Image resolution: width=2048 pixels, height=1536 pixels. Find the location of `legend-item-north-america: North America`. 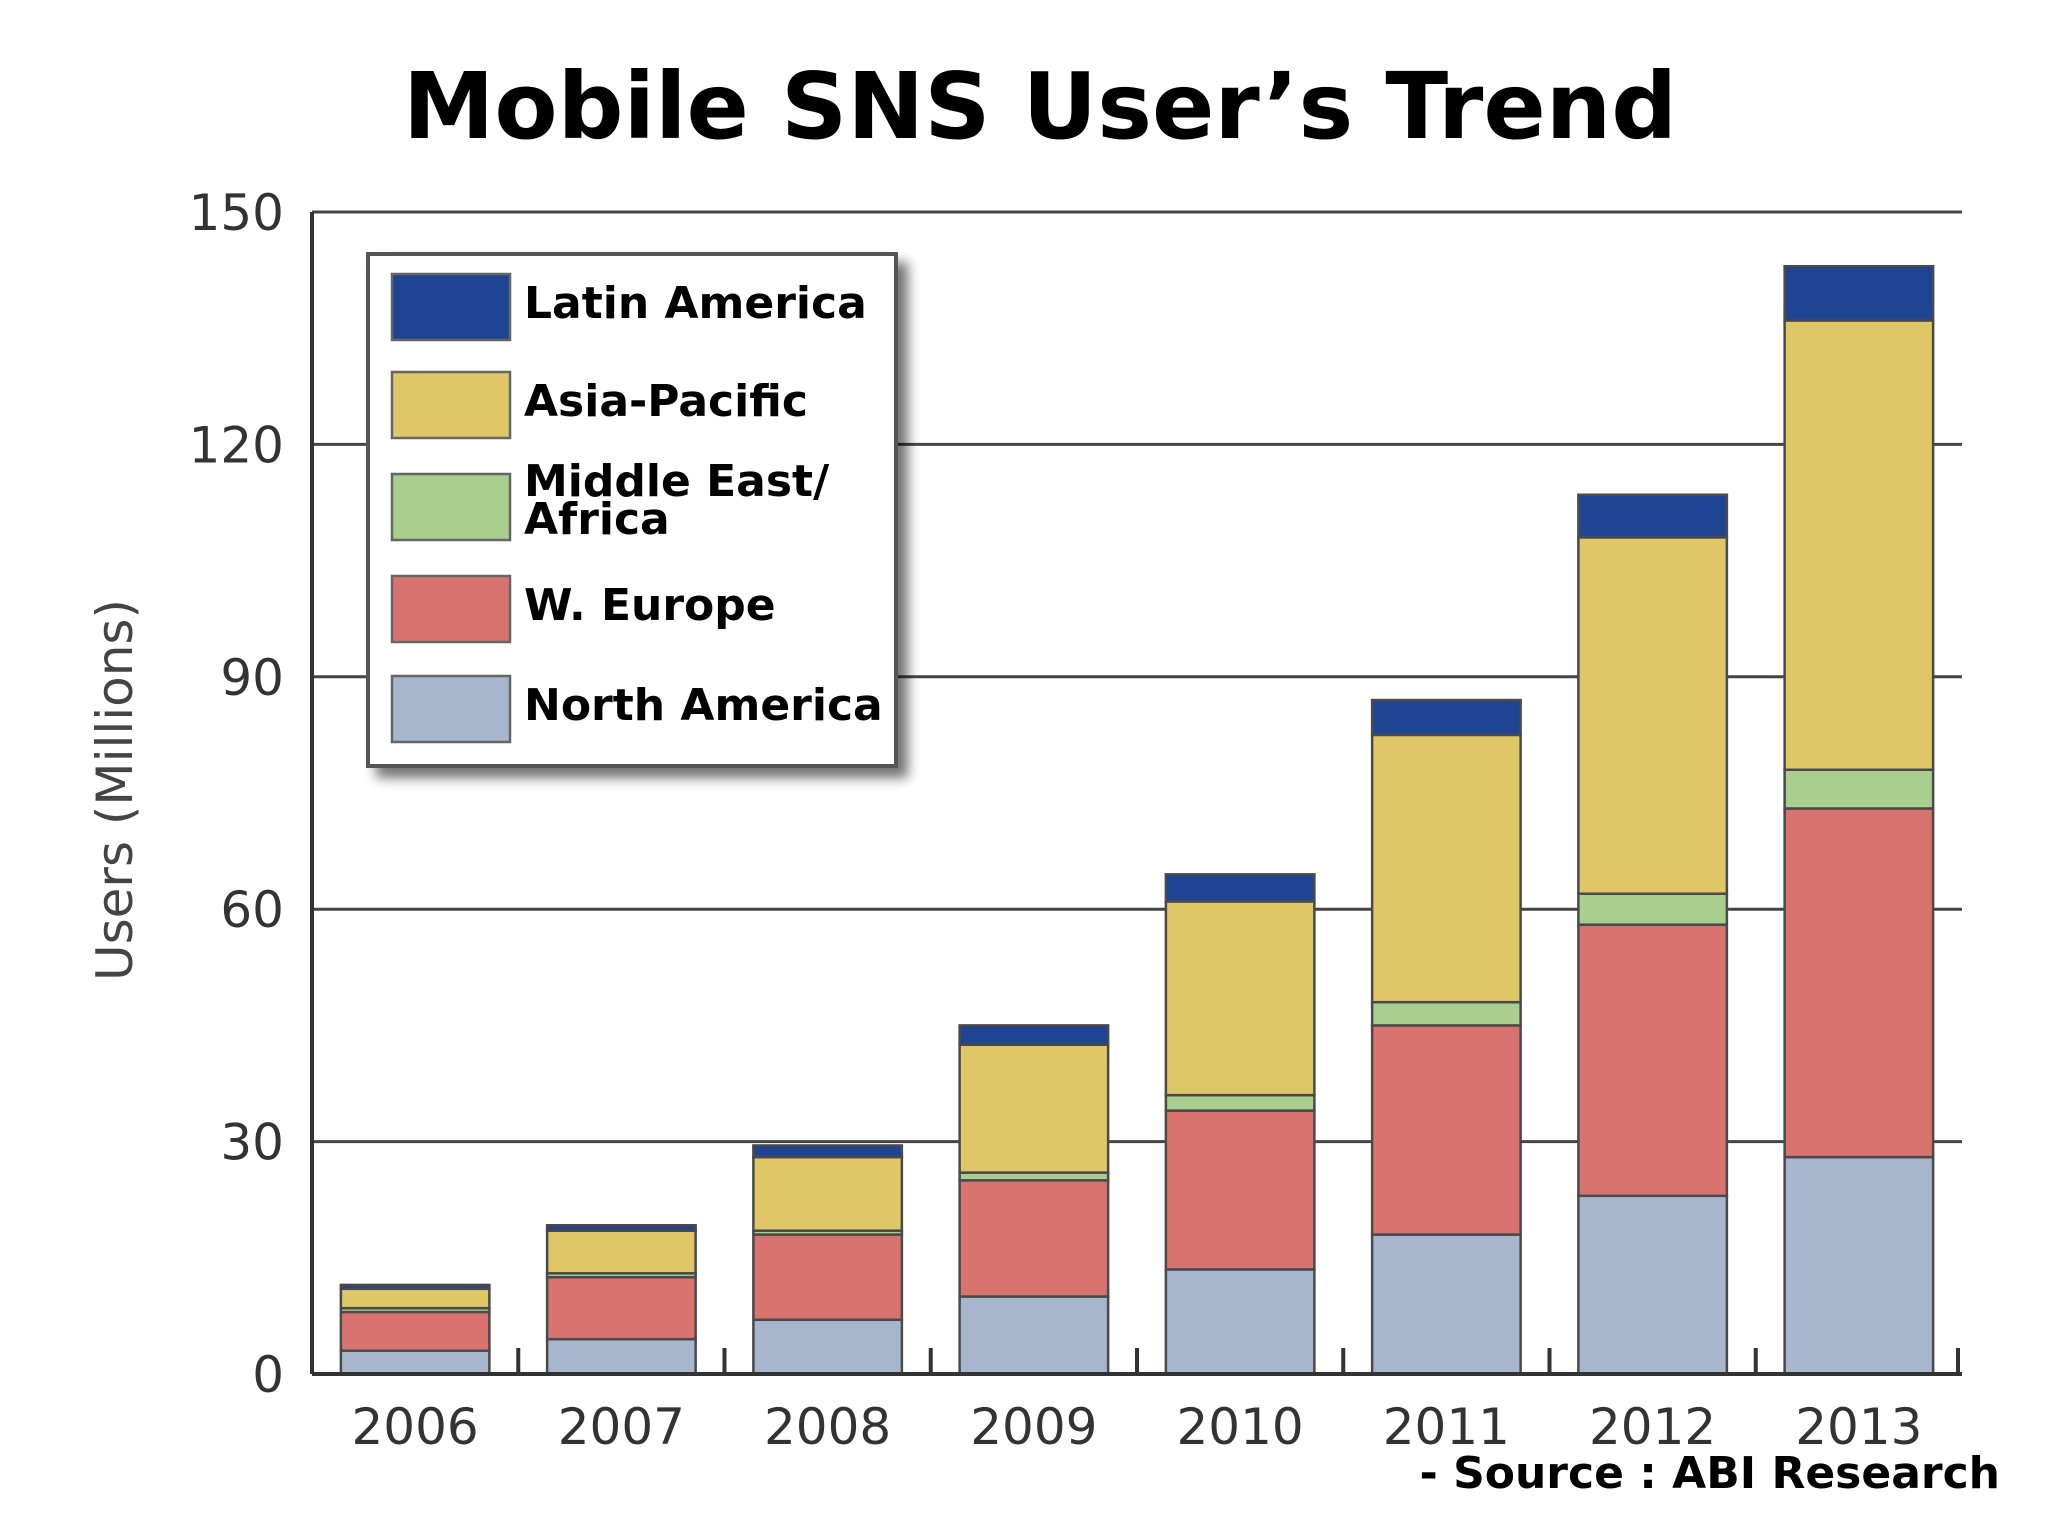

legend-item-north-america: North America is located at coordinates (636, 709).